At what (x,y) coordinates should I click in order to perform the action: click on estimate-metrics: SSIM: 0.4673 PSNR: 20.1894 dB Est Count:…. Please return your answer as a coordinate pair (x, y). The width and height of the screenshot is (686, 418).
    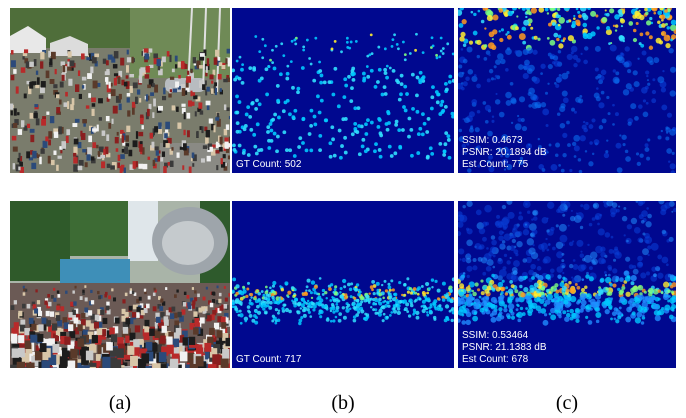
    Looking at the image, I should click on (504, 153).